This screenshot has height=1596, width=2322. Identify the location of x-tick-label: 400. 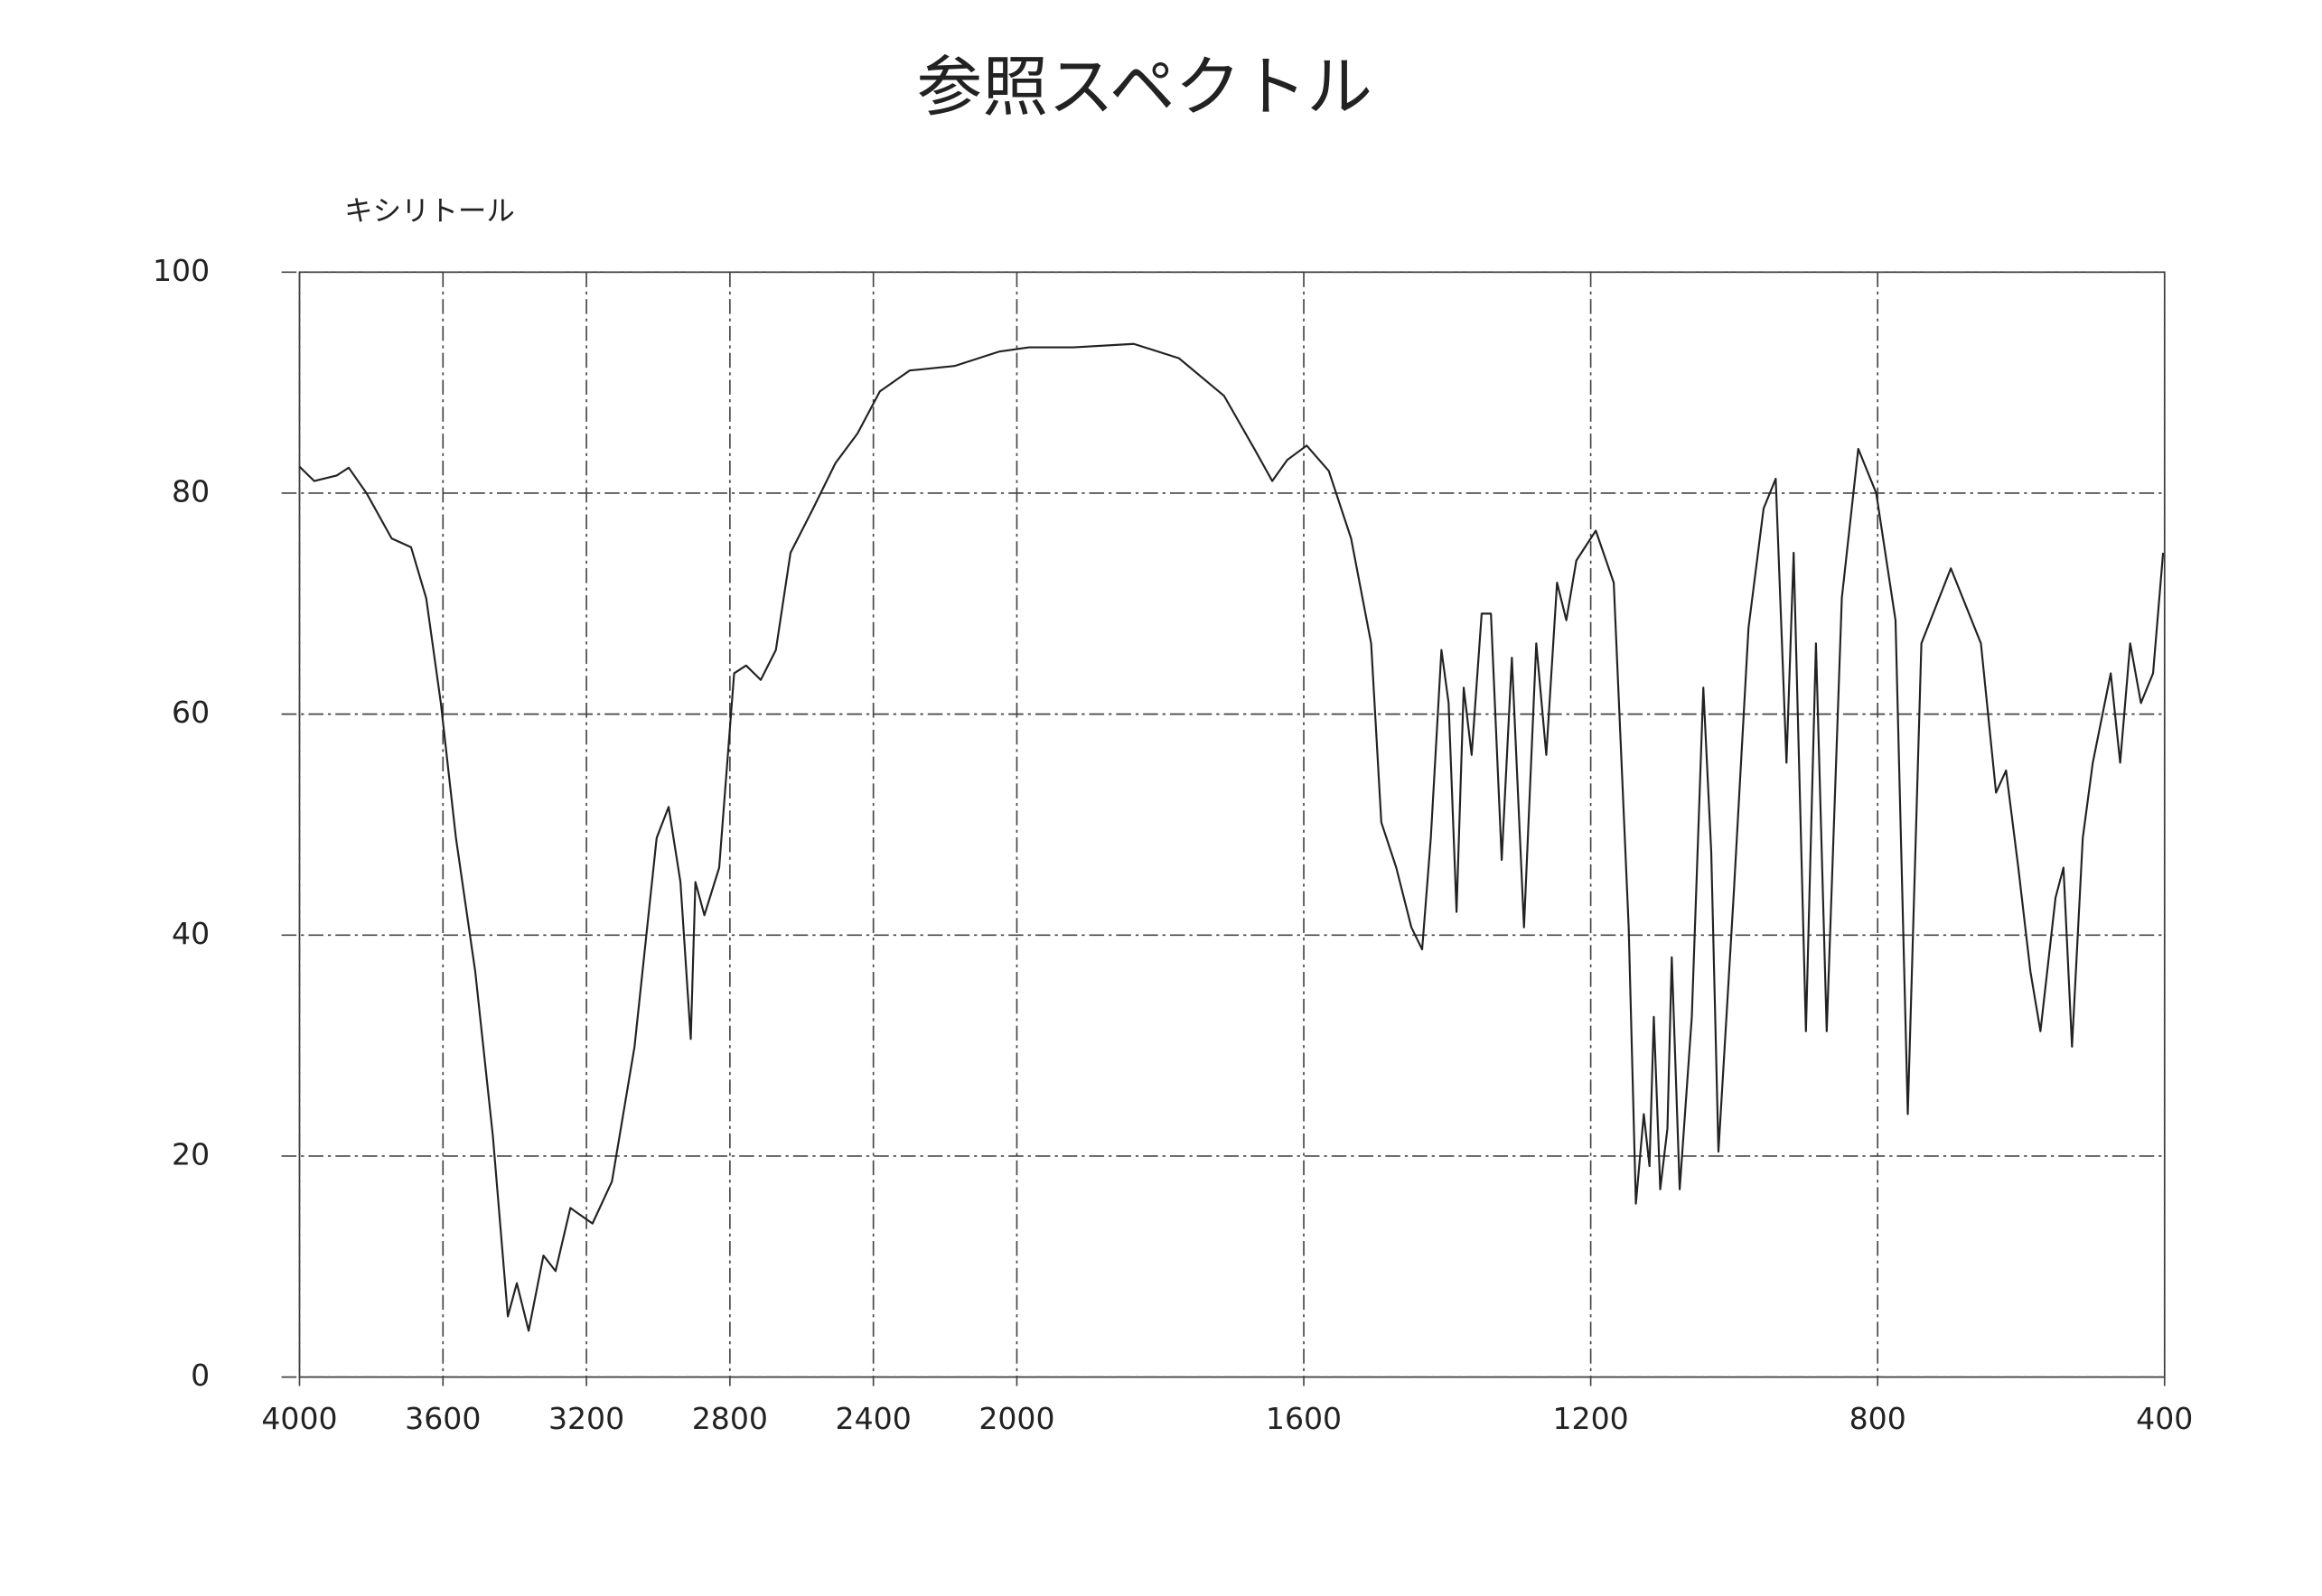
(2164, 1418).